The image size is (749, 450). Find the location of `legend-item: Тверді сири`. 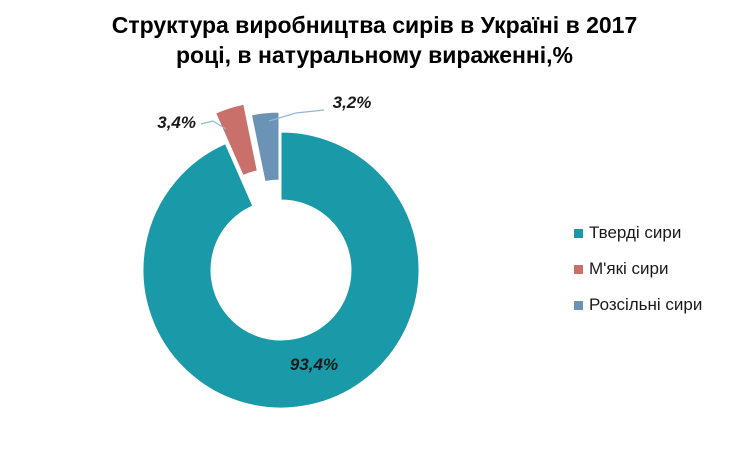

legend-item: Тверді сири is located at coordinates (661, 233).